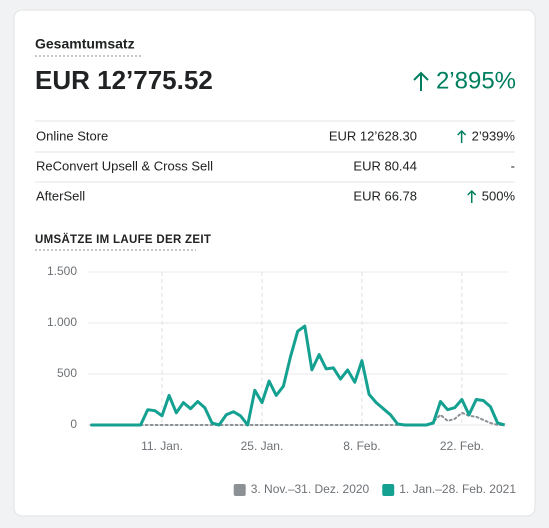 Image resolution: width=549 pixels, height=528 pixels. What do you see at coordinates (67, 373) in the screenshot?
I see `y-tick-label: 500` at bounding box center [67, 373].